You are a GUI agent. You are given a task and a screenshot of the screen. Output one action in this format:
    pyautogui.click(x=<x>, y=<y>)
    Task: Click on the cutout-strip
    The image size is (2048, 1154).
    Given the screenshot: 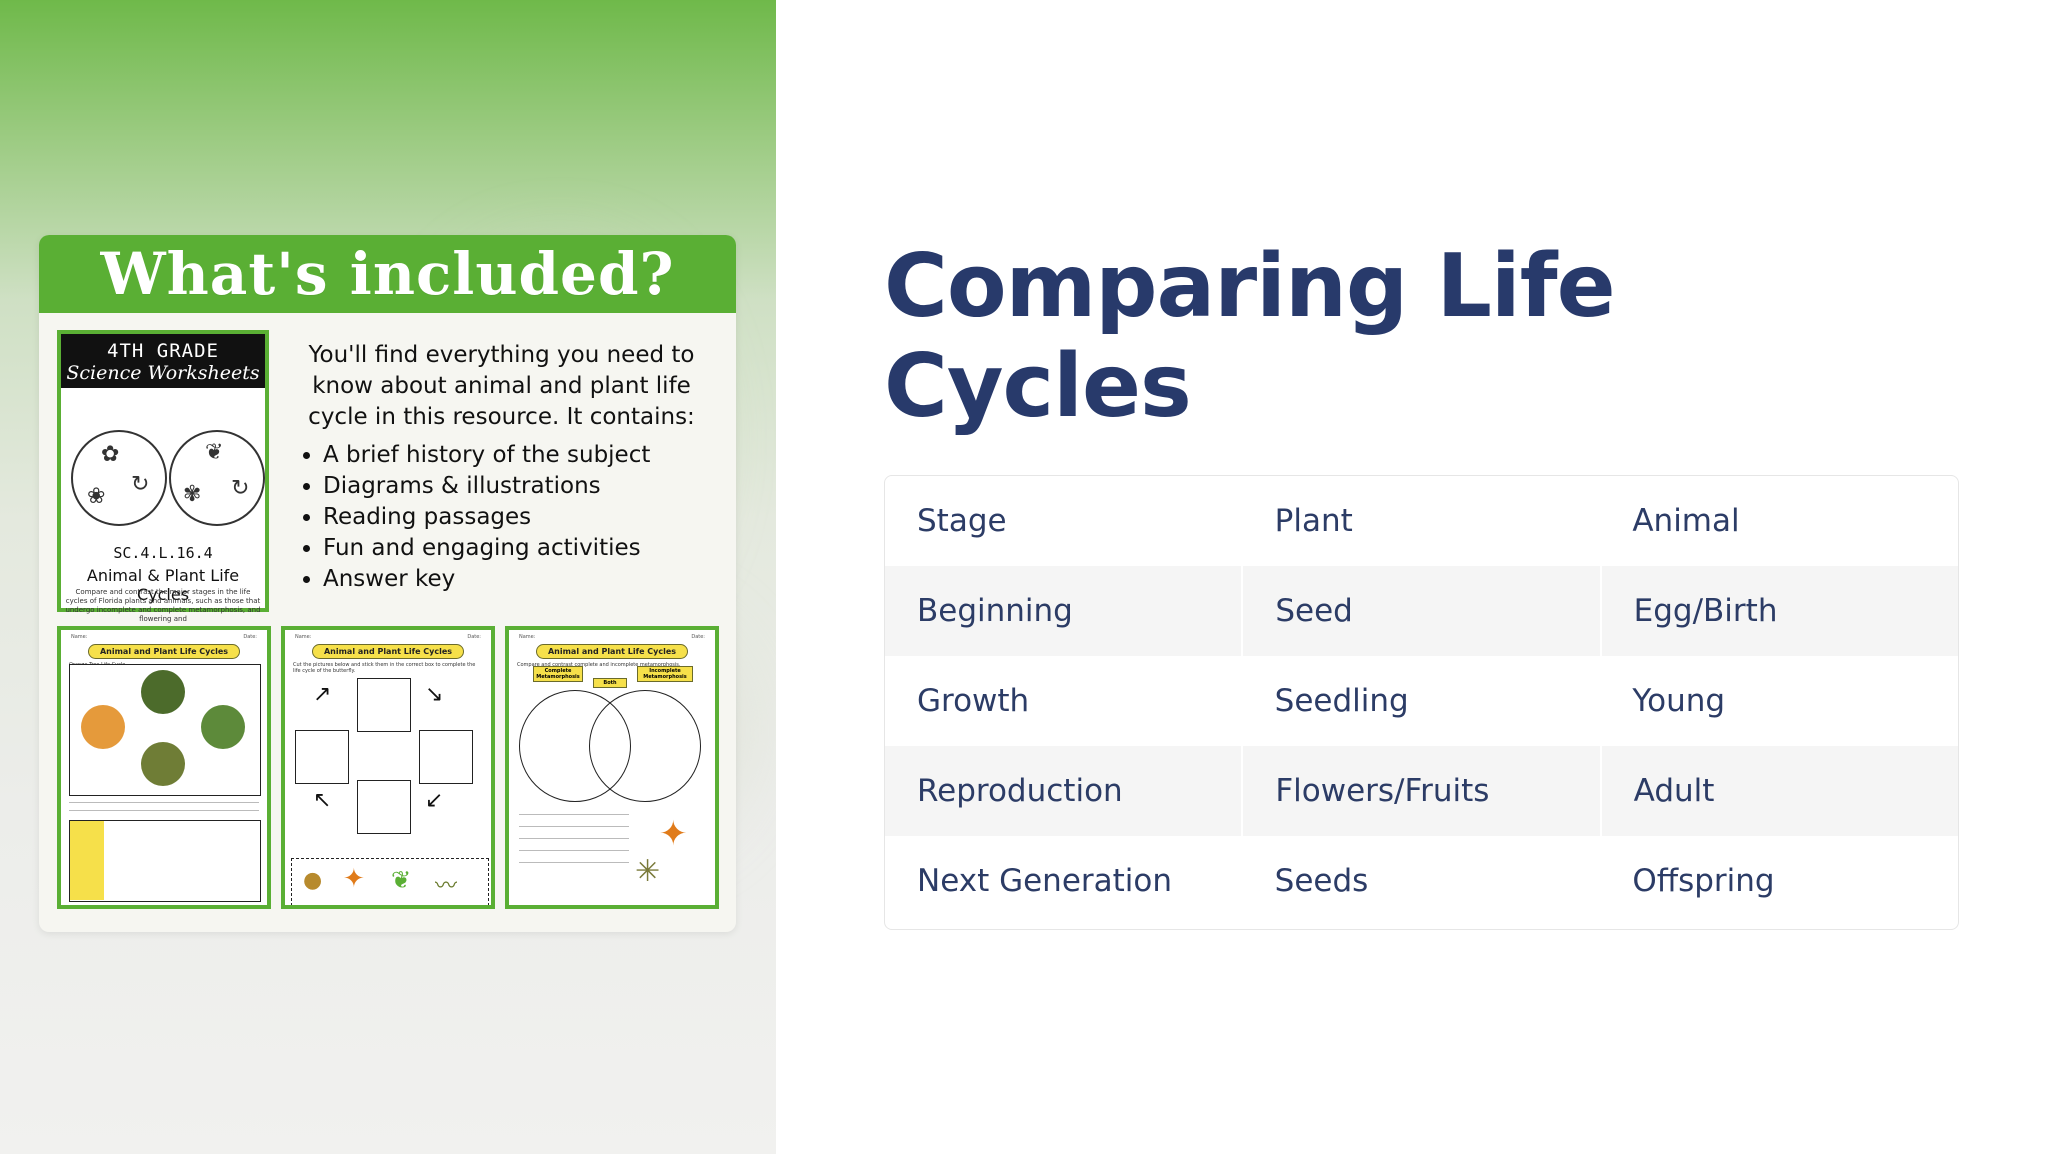 What is the action you would take?
    pyautogui.click(x=390, y=881)
    